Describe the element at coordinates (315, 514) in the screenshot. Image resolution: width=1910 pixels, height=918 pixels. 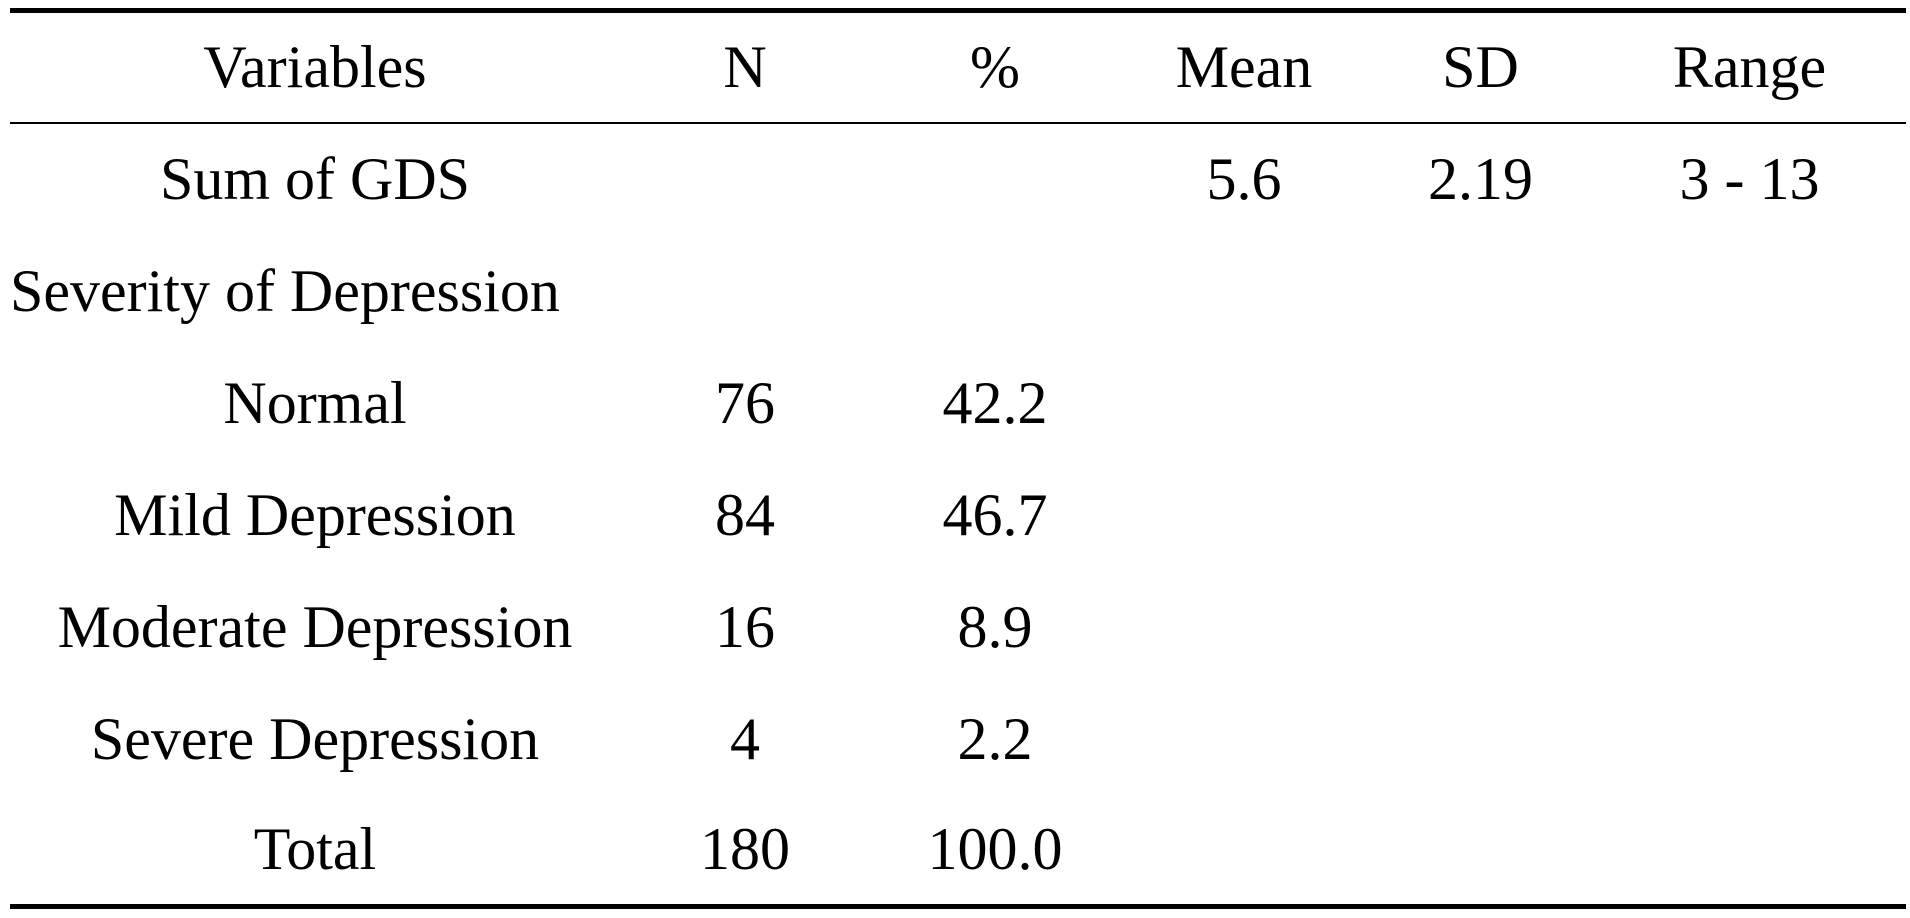
I see `cell-variable: Mild Depression` at that location.